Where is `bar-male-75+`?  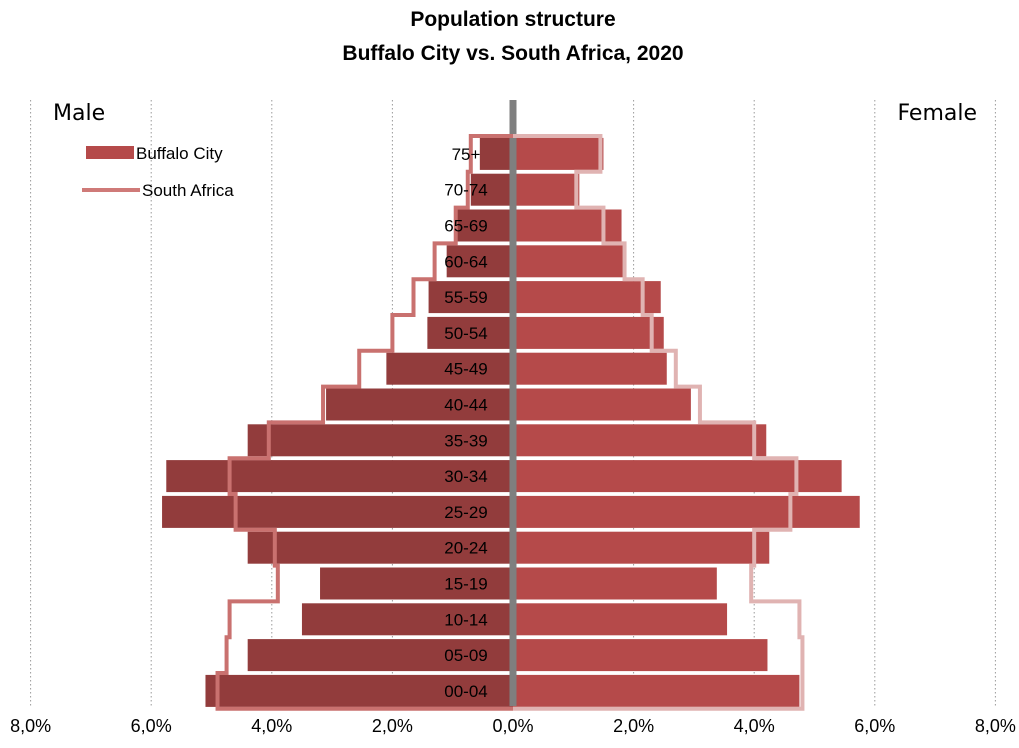
bar-male-75+ is located at coordinates (496, 153).